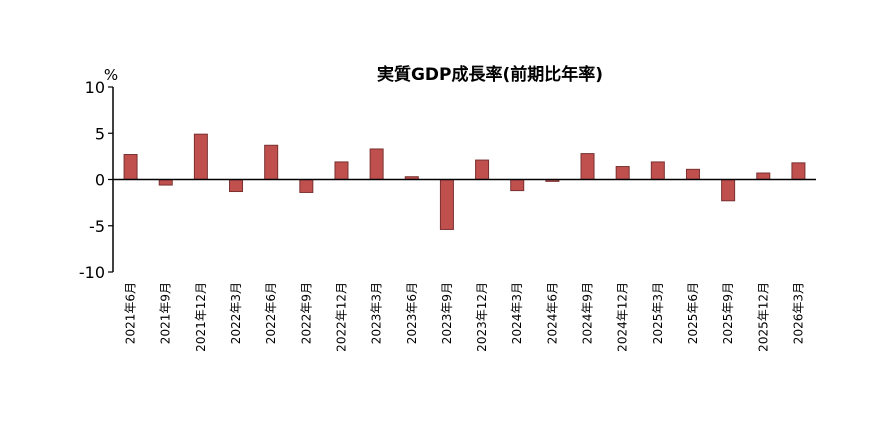 This screenshot has width=890, height=438. What do you see at coordinates (166, 313) in the screenshot?
I see `x-tick-label: 2021年9月` at bounding box center [166, 313].